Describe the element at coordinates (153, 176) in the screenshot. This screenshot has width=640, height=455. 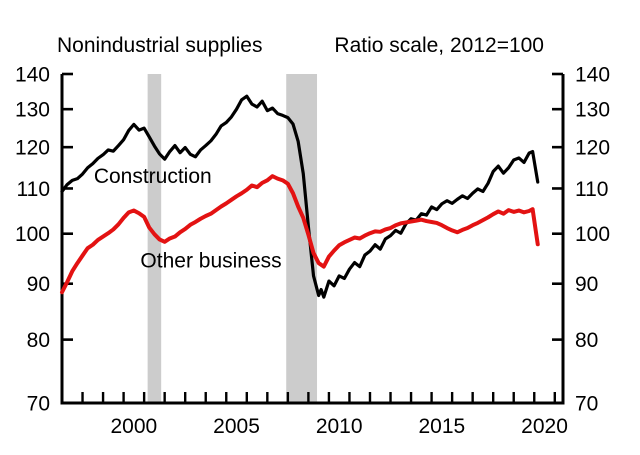
I see `series-label-construction: Construction` at that location.